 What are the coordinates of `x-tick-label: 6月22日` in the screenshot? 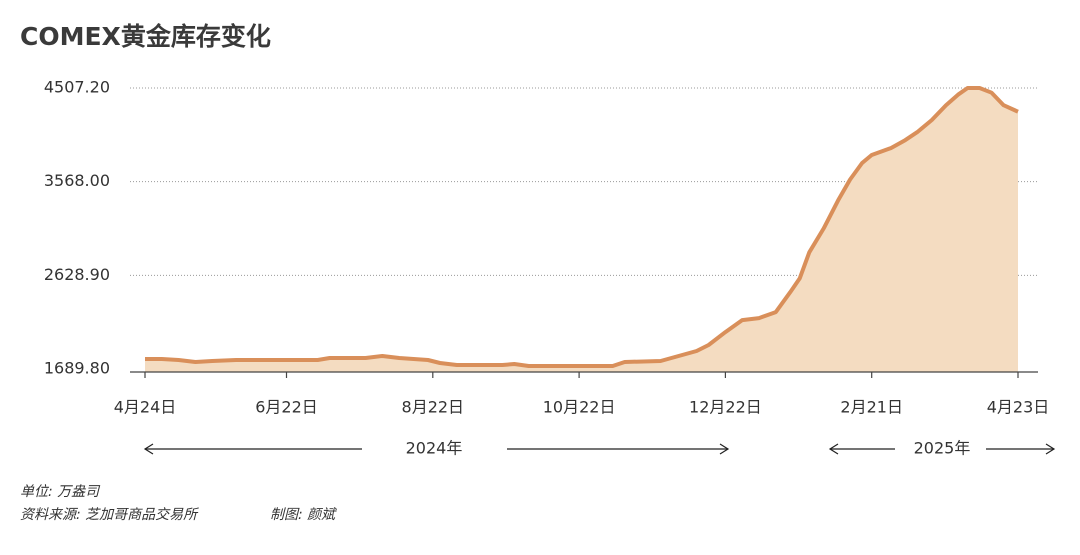 It's located at (286, 407).